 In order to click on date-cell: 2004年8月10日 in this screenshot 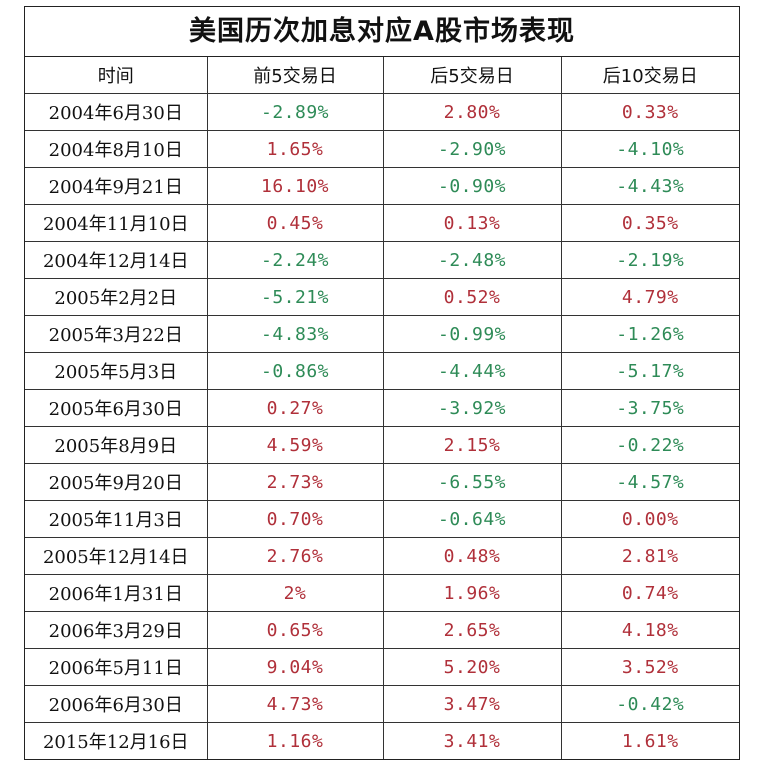, I will do `click(116, 149)`.